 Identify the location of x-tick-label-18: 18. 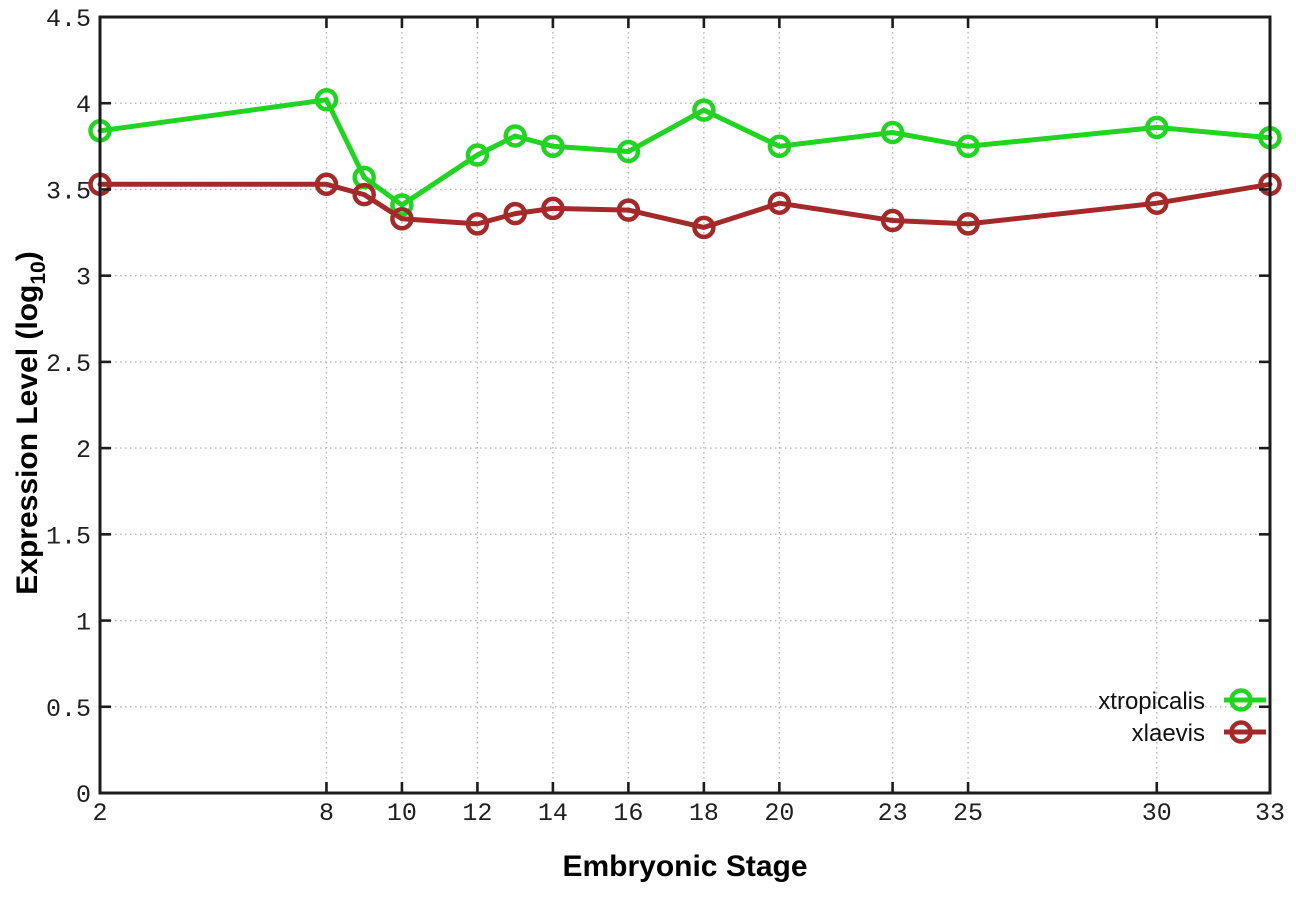
(704, 813).